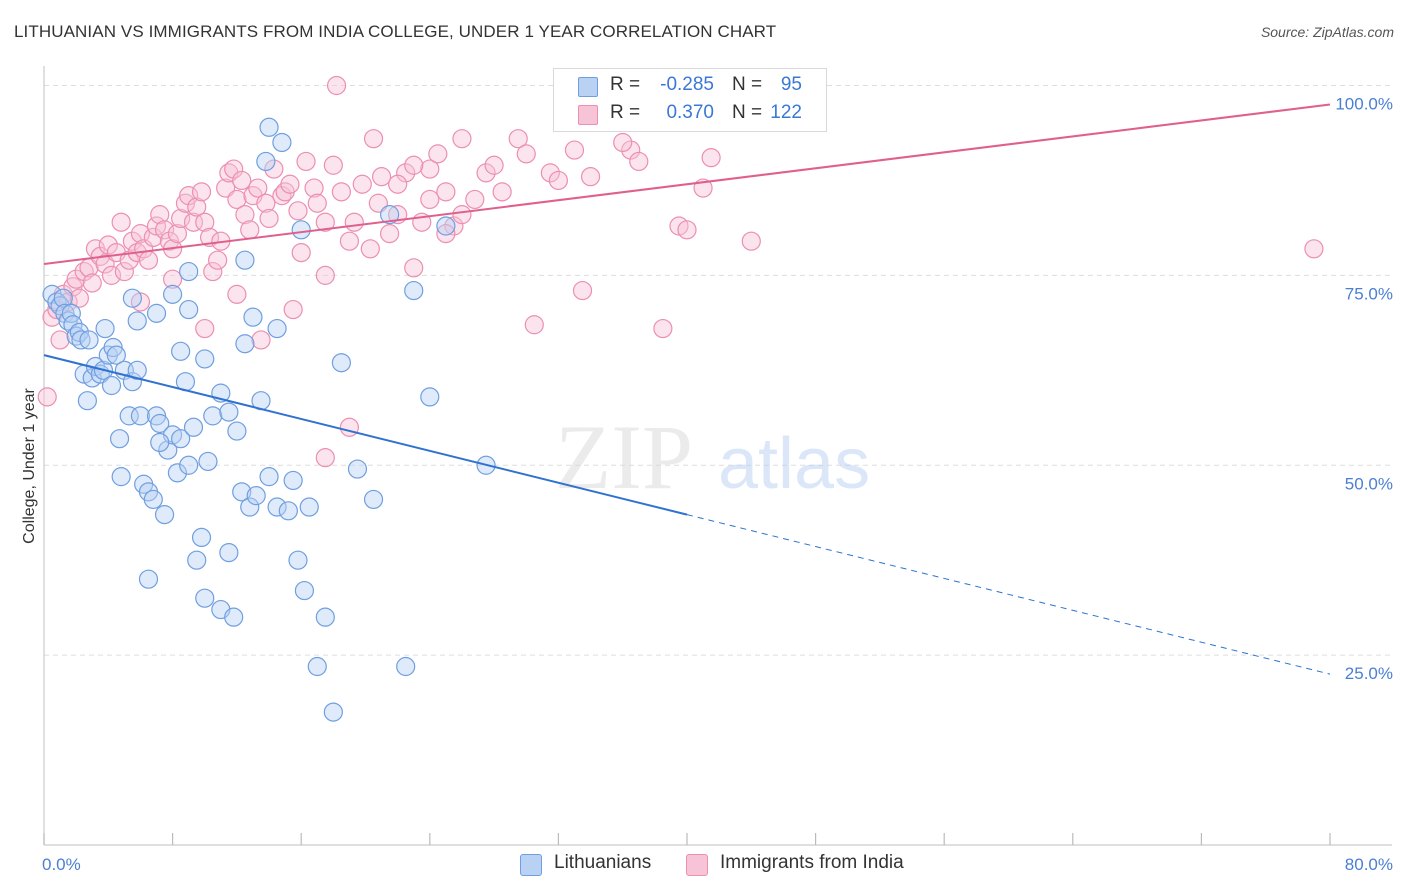  What do you see at coordinates (747, 84) in the screenshot?
I see `legend-n-label: N =` at bounding box center [747, 84].